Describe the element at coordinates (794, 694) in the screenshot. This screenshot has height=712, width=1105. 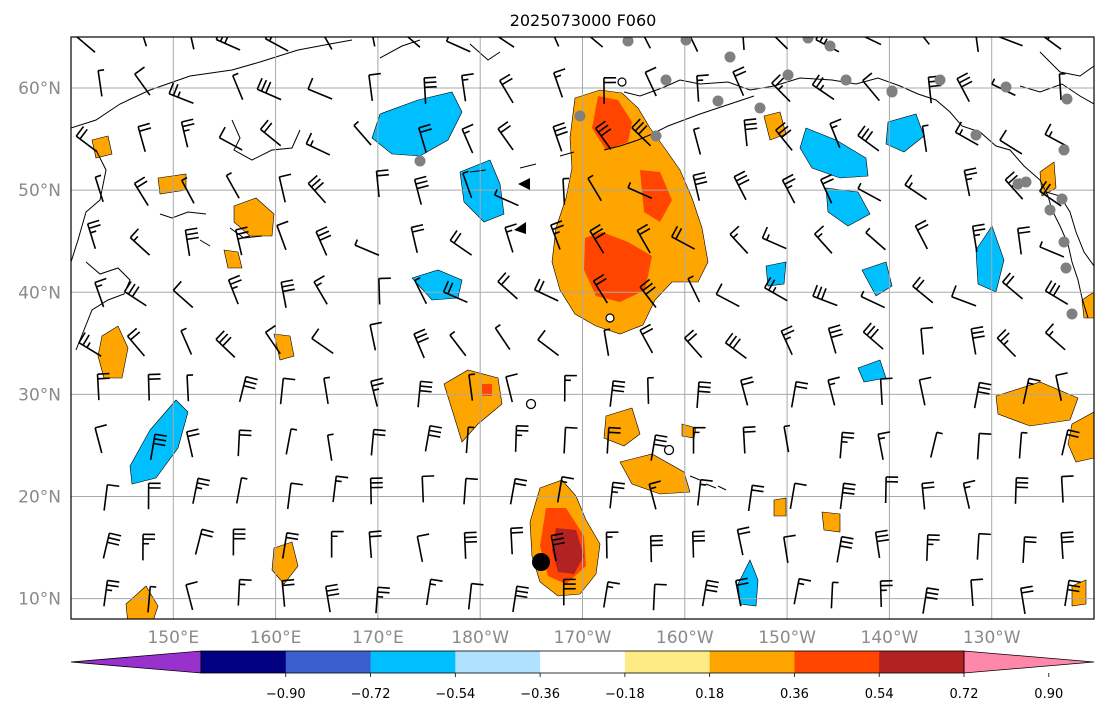
I see `colorbar-tick-label: 0.36` at that location.